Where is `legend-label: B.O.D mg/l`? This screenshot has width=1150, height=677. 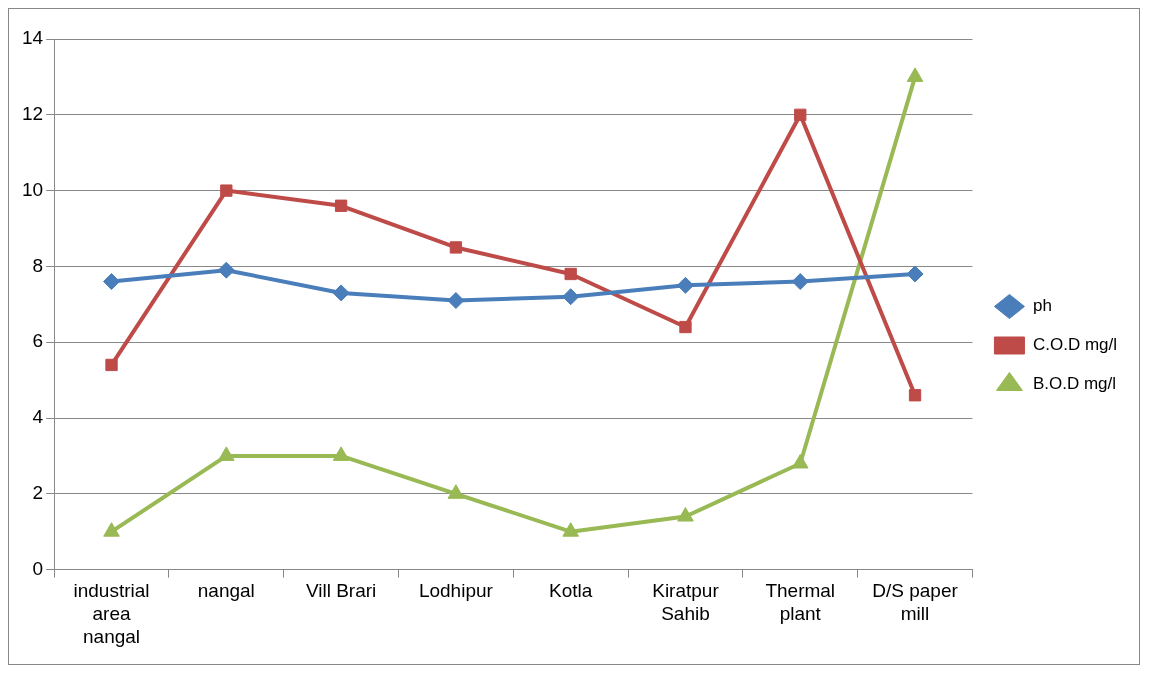
legend-label: B.O.D mg/l is located at coordinates (1074, 384).